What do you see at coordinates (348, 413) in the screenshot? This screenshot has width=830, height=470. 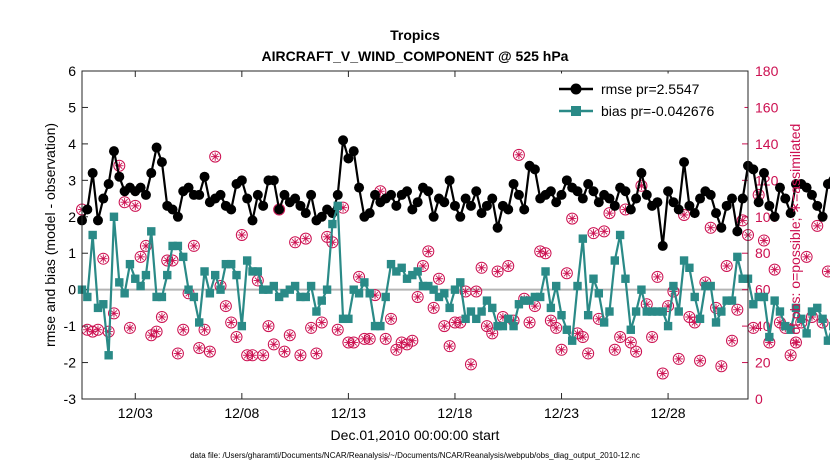 I see `x-tick-label: 12/13` at bounding box center [348, 413].